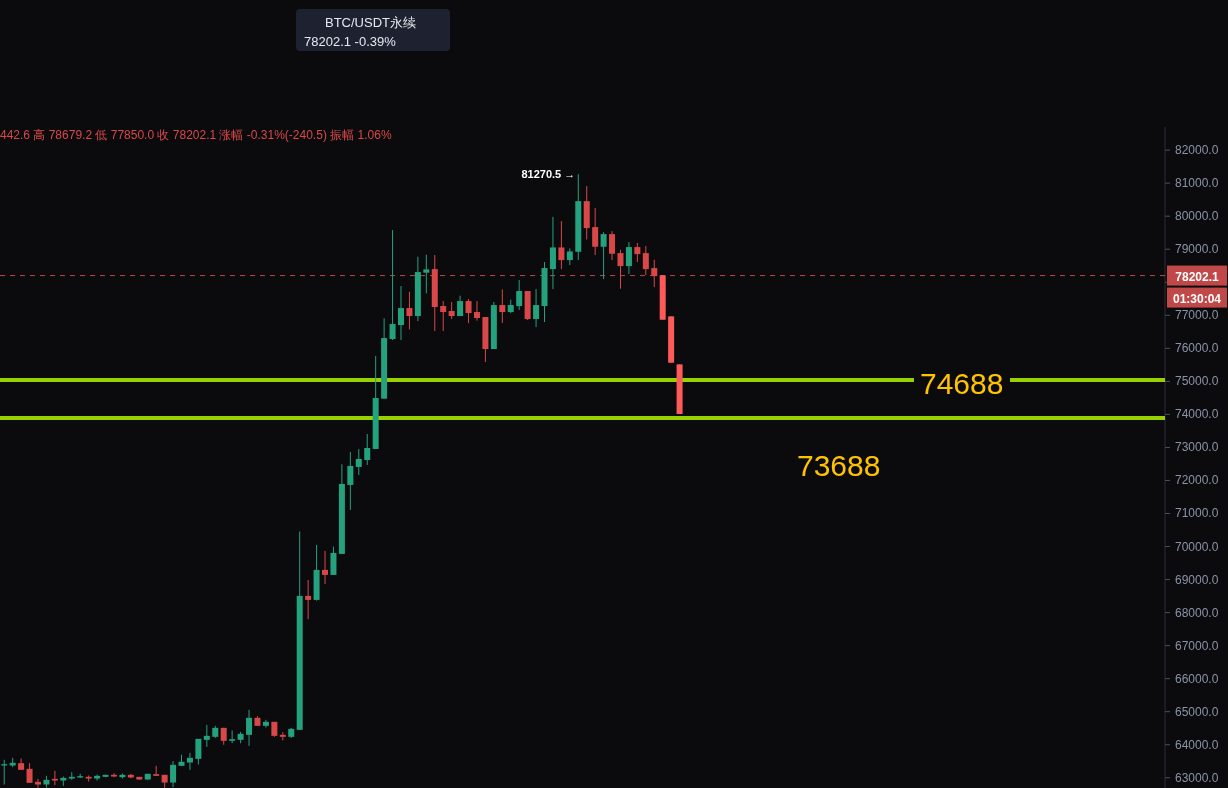 The width and height of the screenshot is (1228, 788). Describe the element at coordinates (1197, 744) in the screenshot. I see `y-tick-label: 64000.0` at that location.